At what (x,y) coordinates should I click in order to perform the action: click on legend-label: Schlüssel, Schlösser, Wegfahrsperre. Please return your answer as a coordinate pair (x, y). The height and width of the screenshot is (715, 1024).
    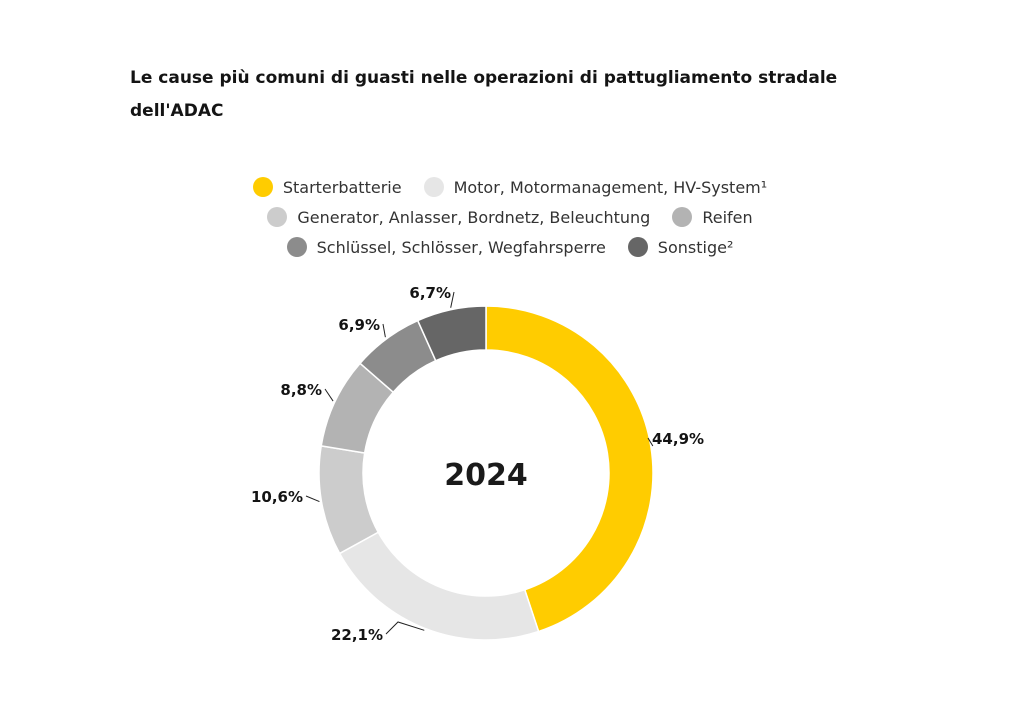
    Looking at the image, I should click on (461, 247).